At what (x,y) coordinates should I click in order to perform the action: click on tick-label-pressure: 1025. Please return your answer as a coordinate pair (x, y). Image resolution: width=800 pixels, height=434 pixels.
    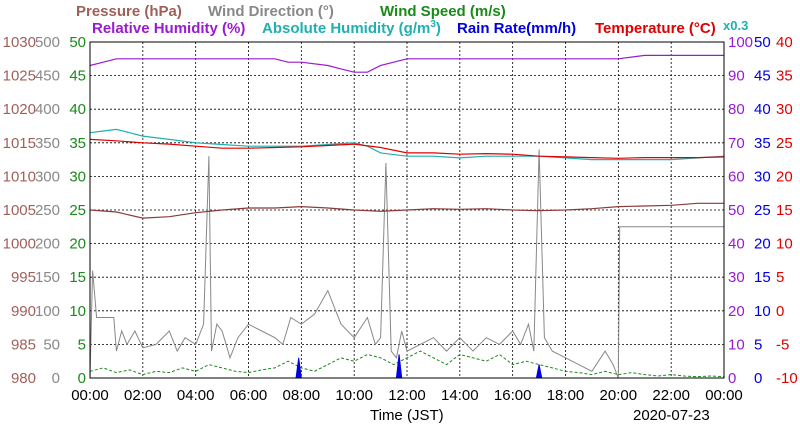
    Looking at the image, I should click on (19, 76).